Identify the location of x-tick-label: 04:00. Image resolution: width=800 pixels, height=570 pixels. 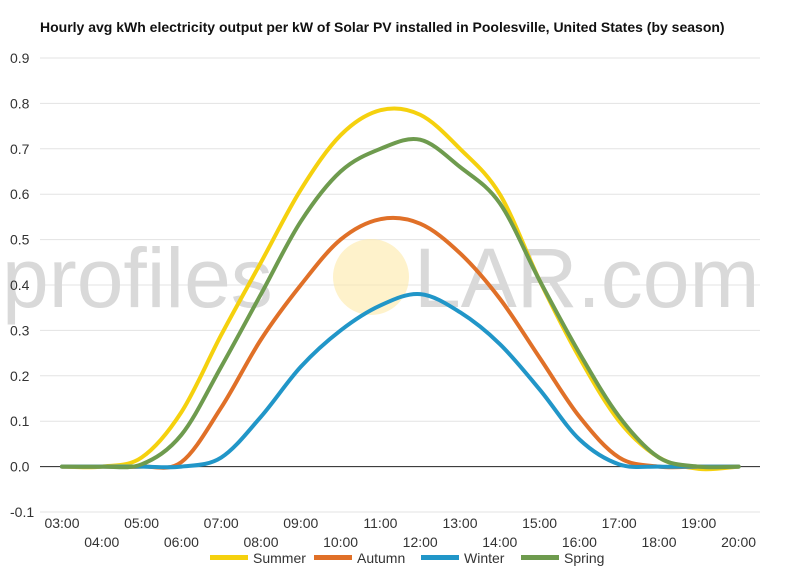
(101, 542).